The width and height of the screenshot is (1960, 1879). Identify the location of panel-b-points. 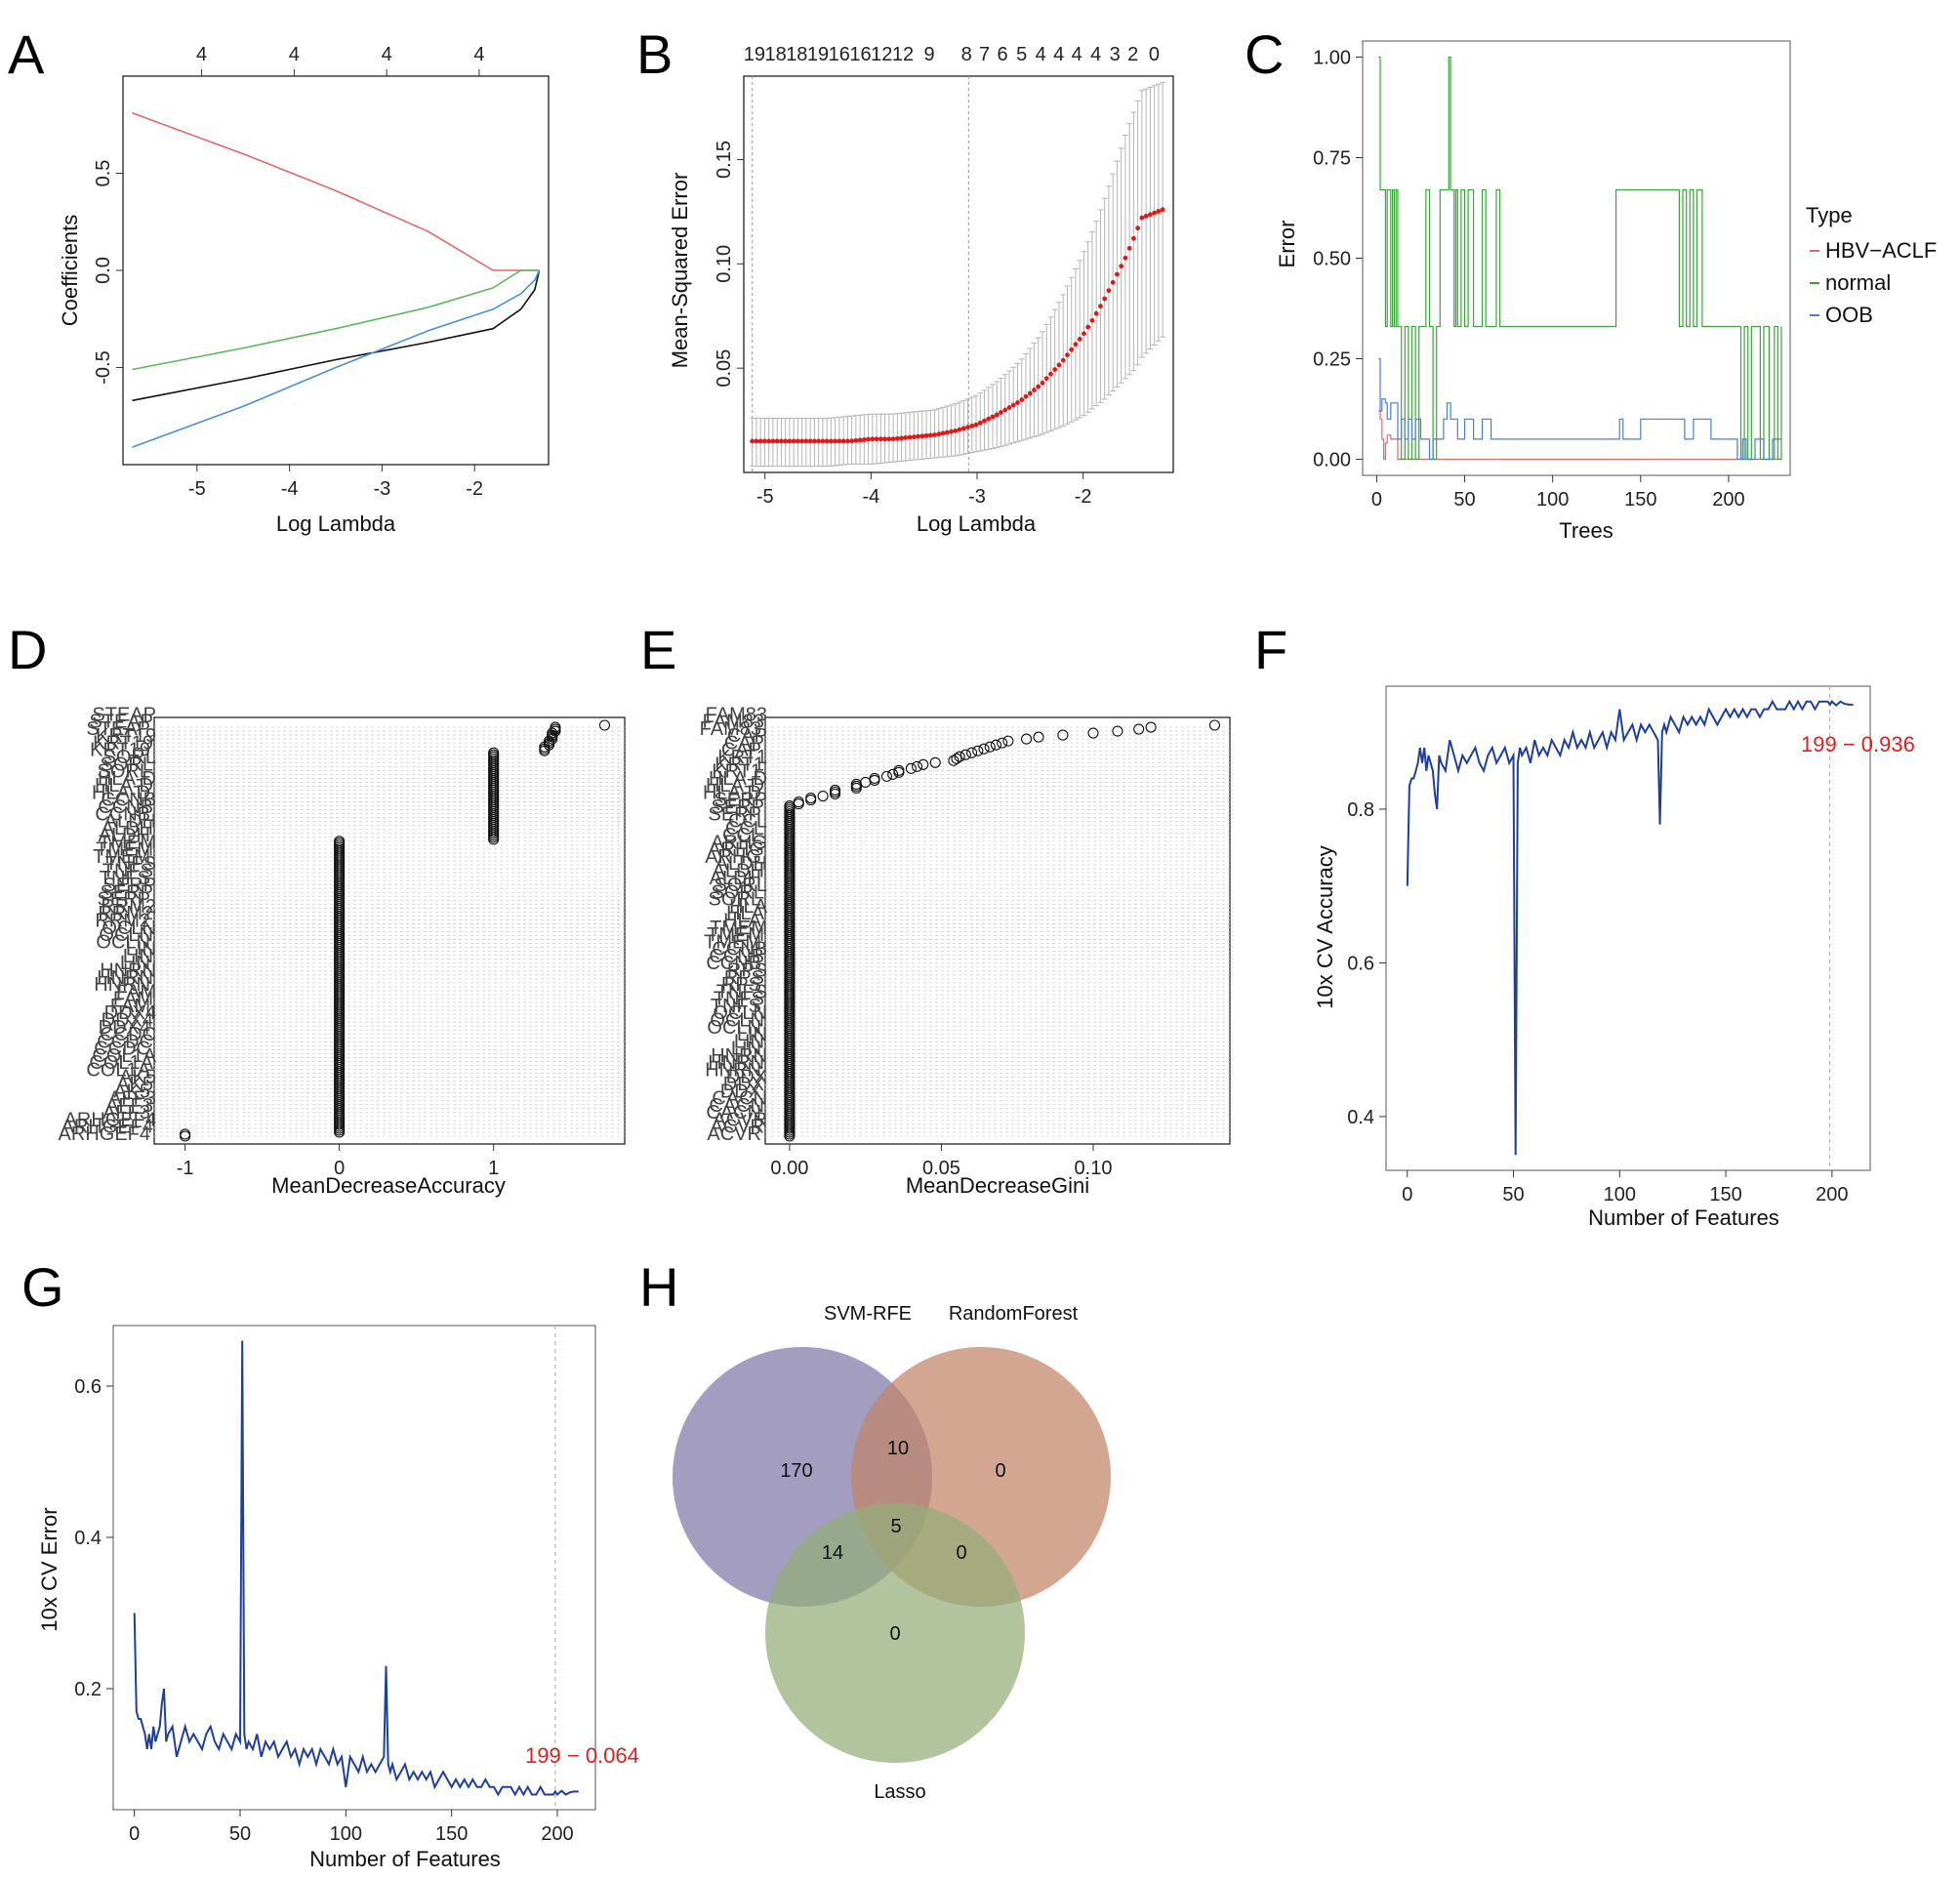
(958, 274).